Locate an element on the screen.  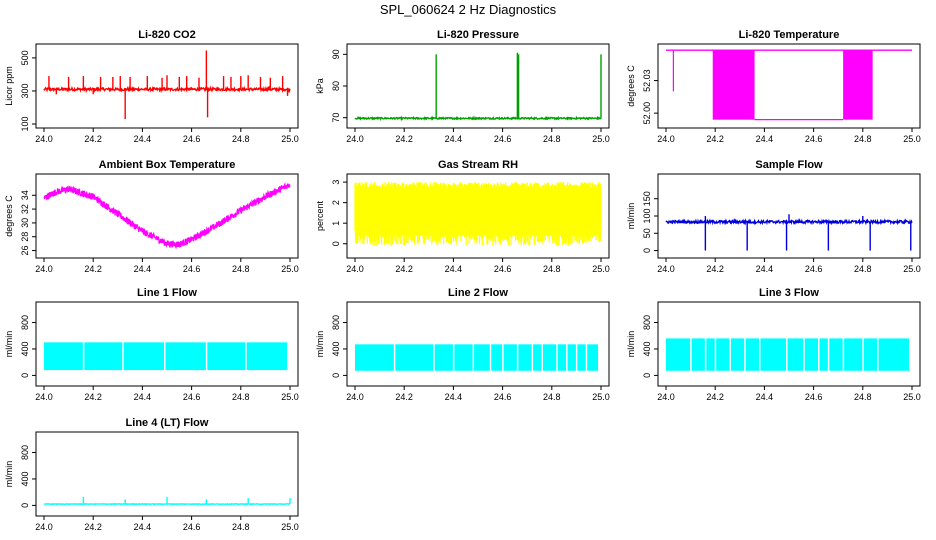
panel-title: Li-820 Temperature is located at coordinates (789, 35).